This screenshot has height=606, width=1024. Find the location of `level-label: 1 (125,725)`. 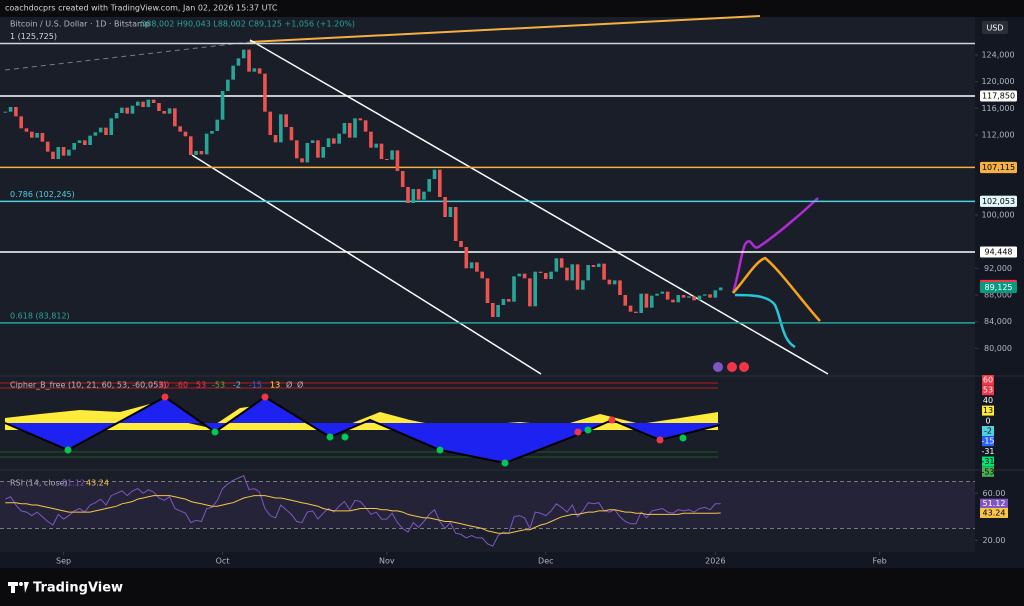

level-label: 1 (125,725) is located at coordinates (33, 36).